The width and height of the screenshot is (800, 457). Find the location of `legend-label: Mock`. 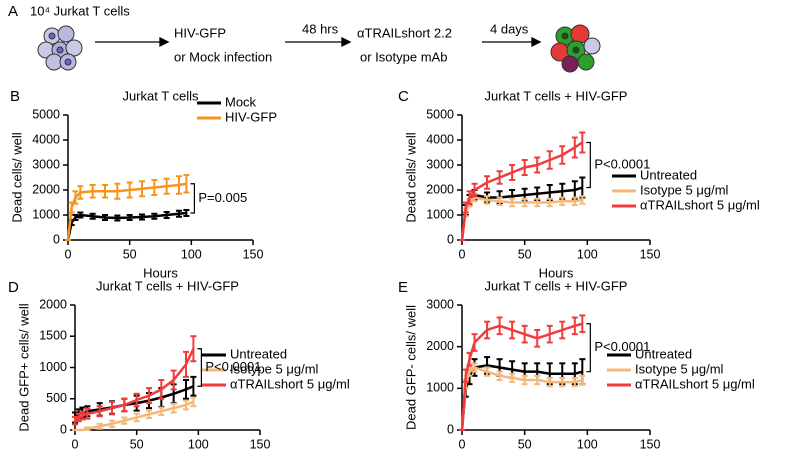

legend-label: Mock is located at coordinates (241, 101).